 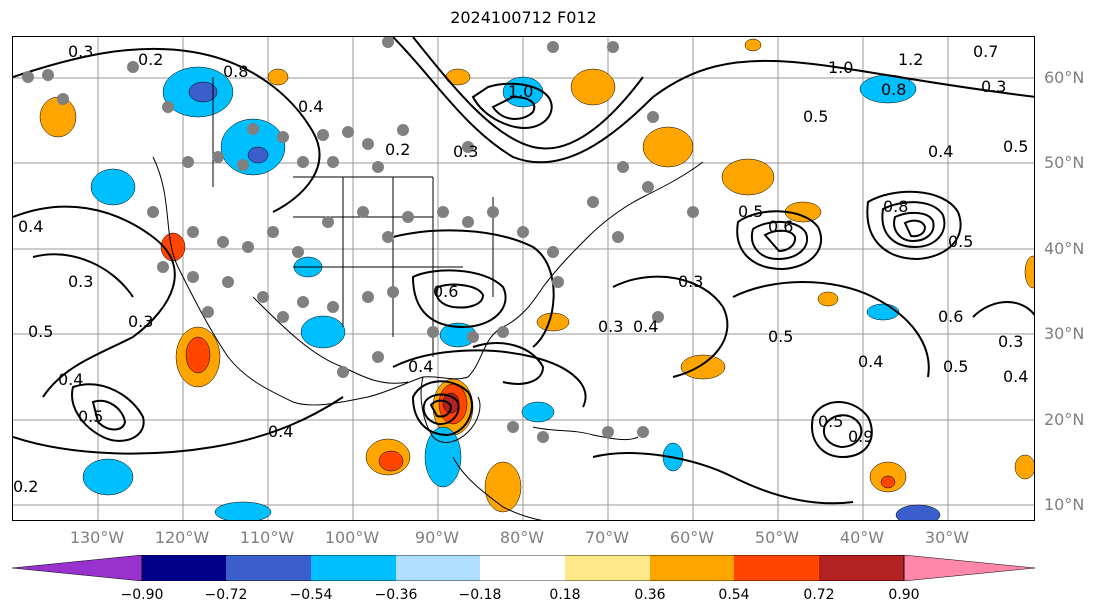 What do you see at coordinates (1064, 248) in the screenshot?
I see `lat-label-40n: 40°N` at bounding box center [1064, 248].